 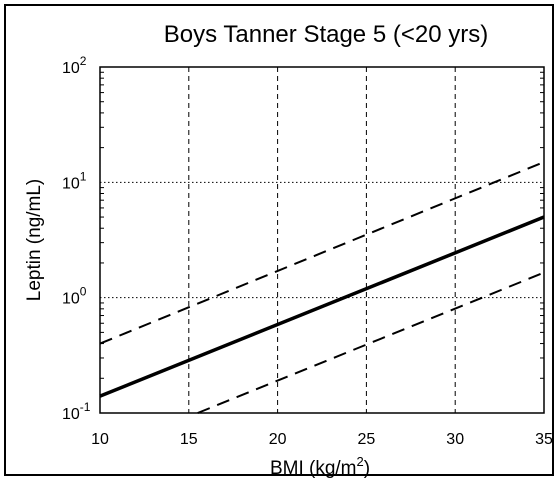 What do you see at coordinates (76, 238) in the screenshot?
I see `y-tick-labels: 10⁻¹ 10⁰ 10¹ 10²` at bounding box center [76, 238].